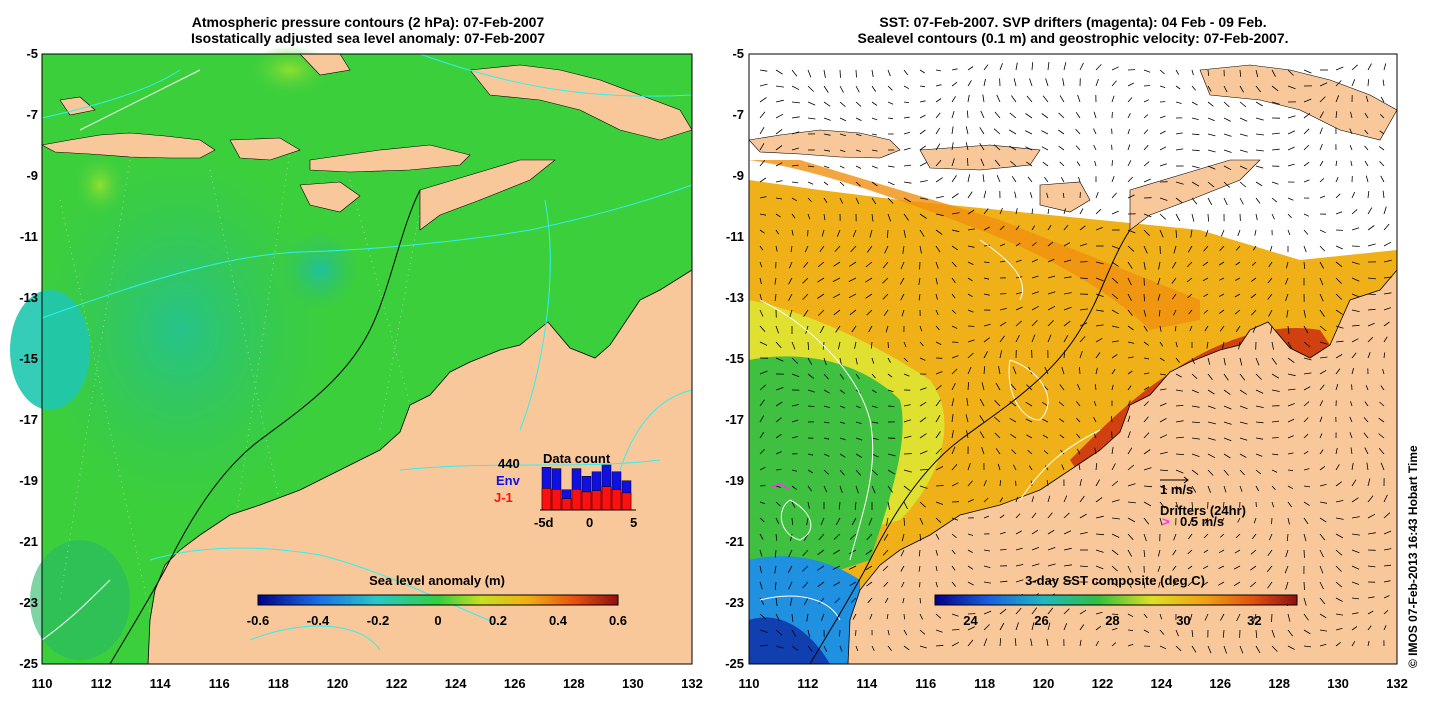 This screenshot has height=710, width=1440. Describe the element at coordinates (509, 463) in the screenshot. I see `data-count-max: 440` at that location.